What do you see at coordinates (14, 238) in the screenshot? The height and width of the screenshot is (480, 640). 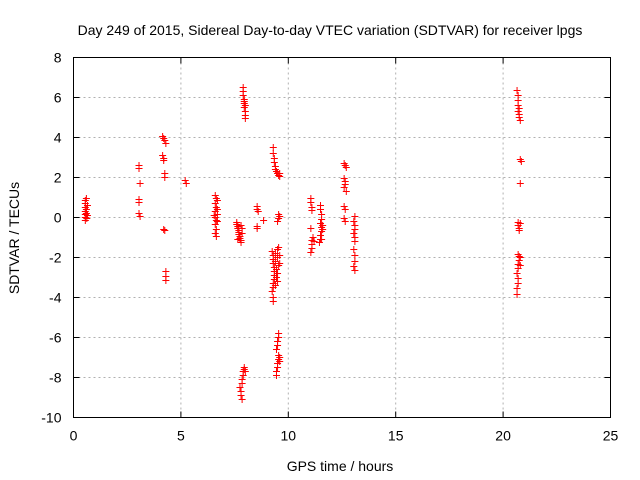 I see `y-axis-label: SDTVAR / TECUs` at bounding box center [14, 238].